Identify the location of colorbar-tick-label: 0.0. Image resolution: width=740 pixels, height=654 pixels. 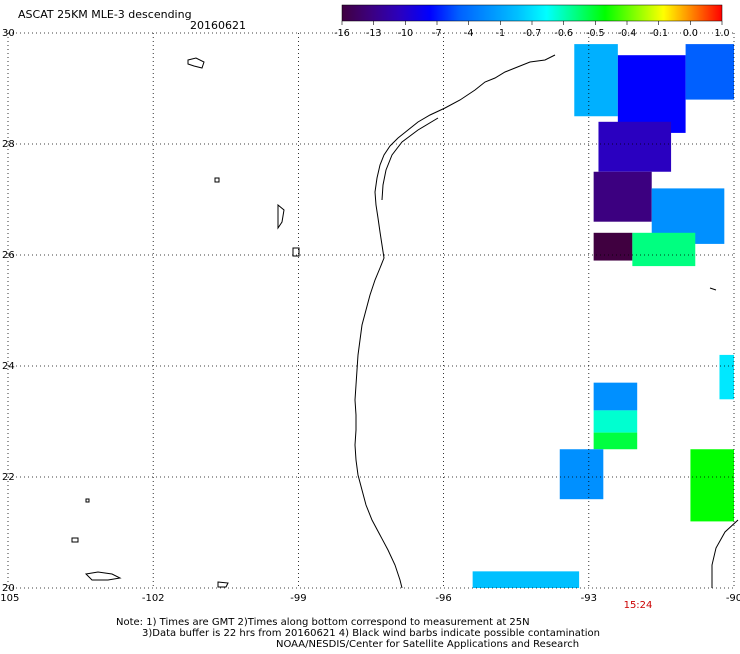
(690, 33).